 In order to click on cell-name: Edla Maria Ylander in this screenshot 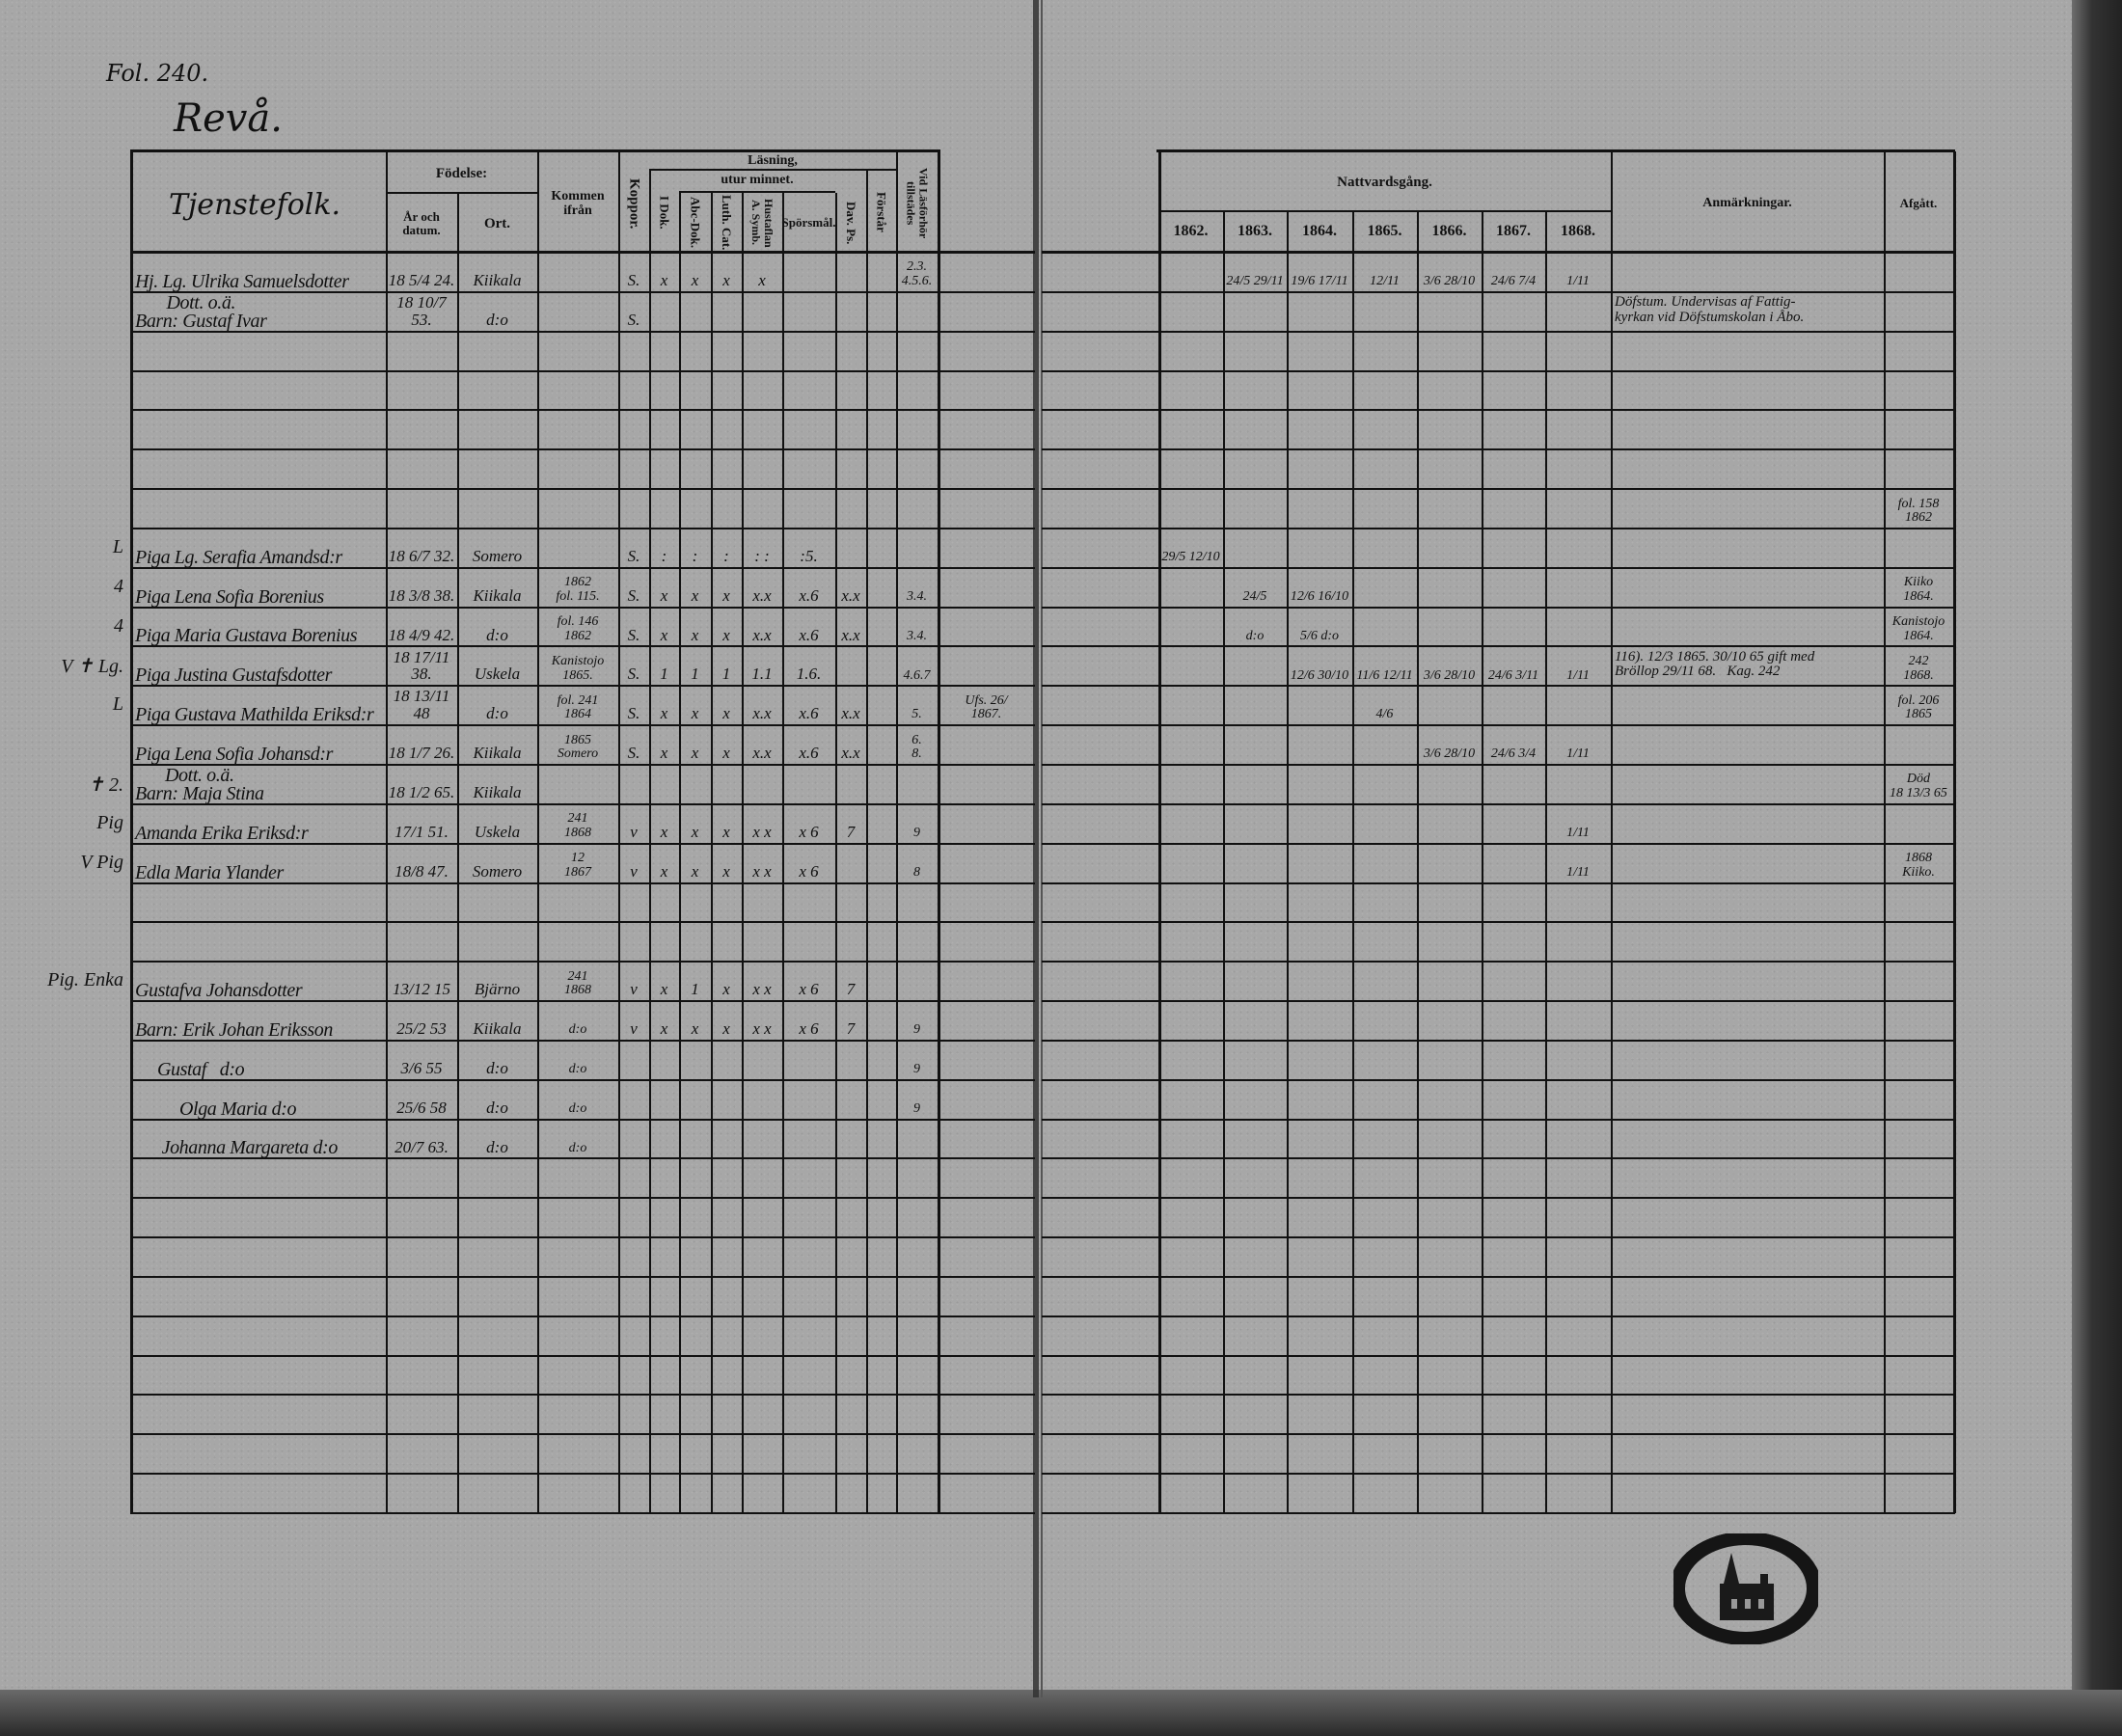, I will do `click(210, 872)`.